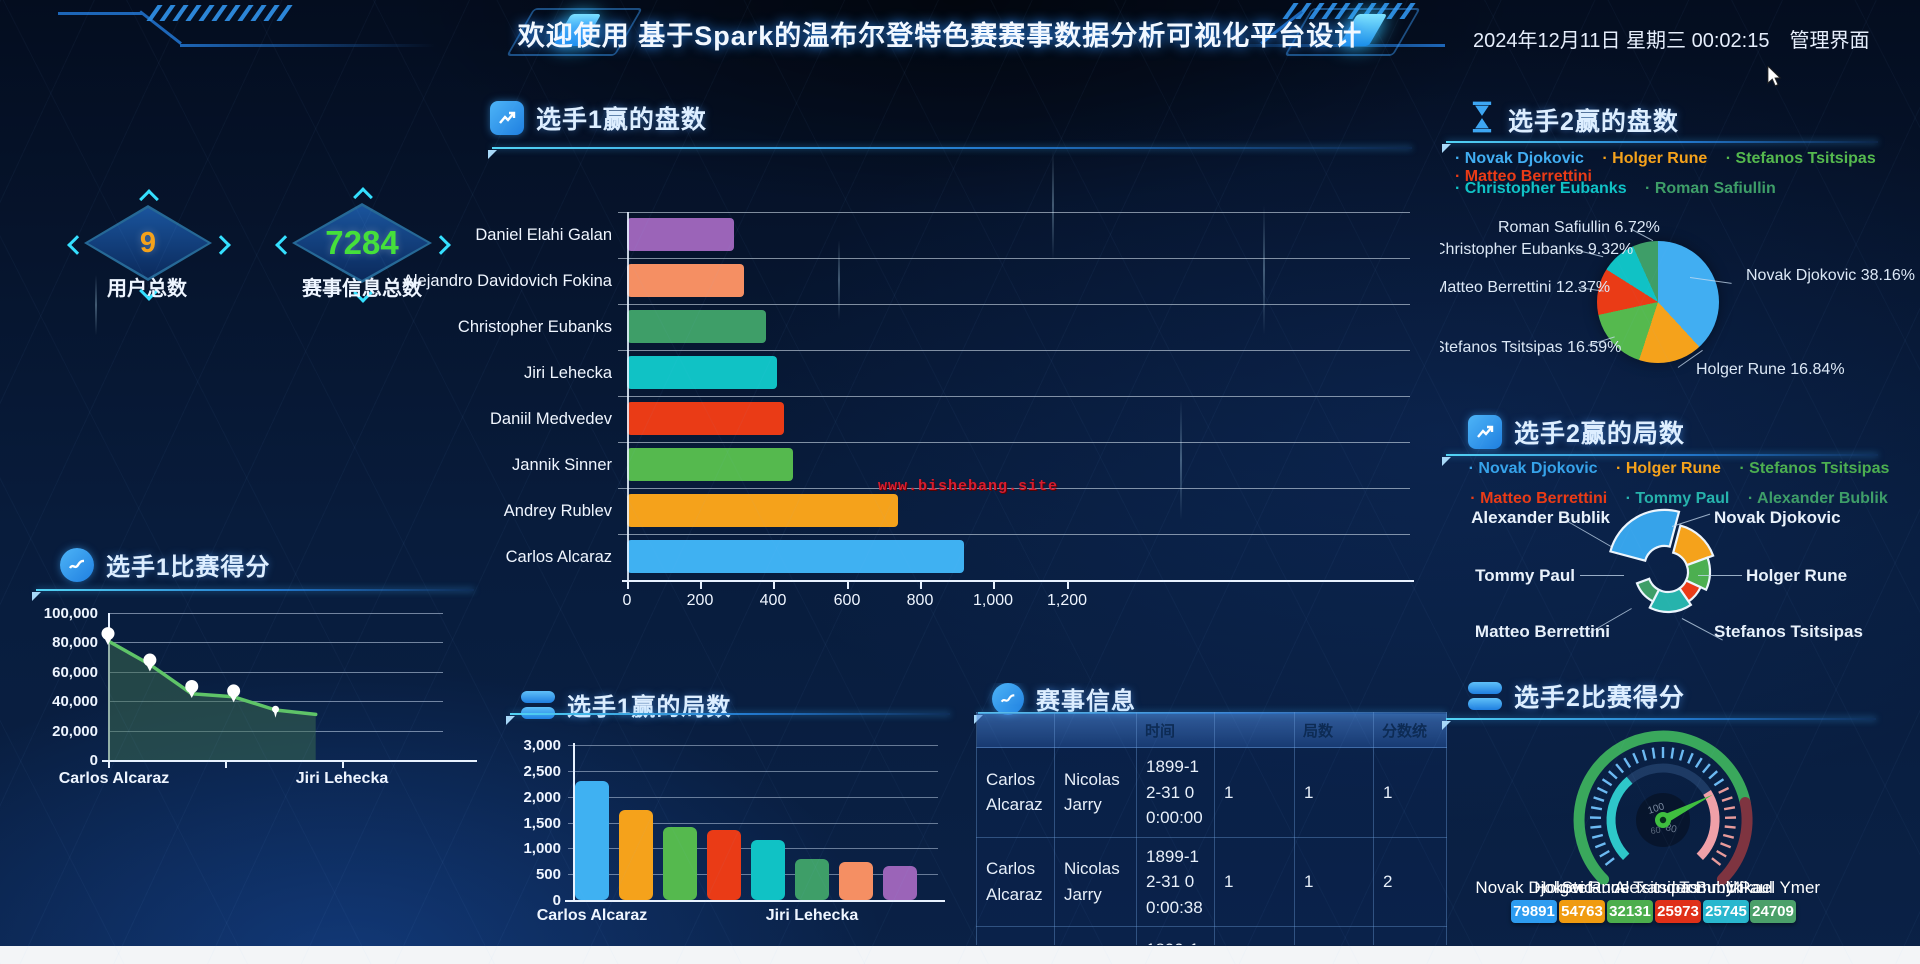 Image resolution: width=1920 pixels, height=964 pixels. What do you see at coordinates (1410, 792) in the screenshot?
I see `cell-score: 1` at bounding box center [1410, 792].